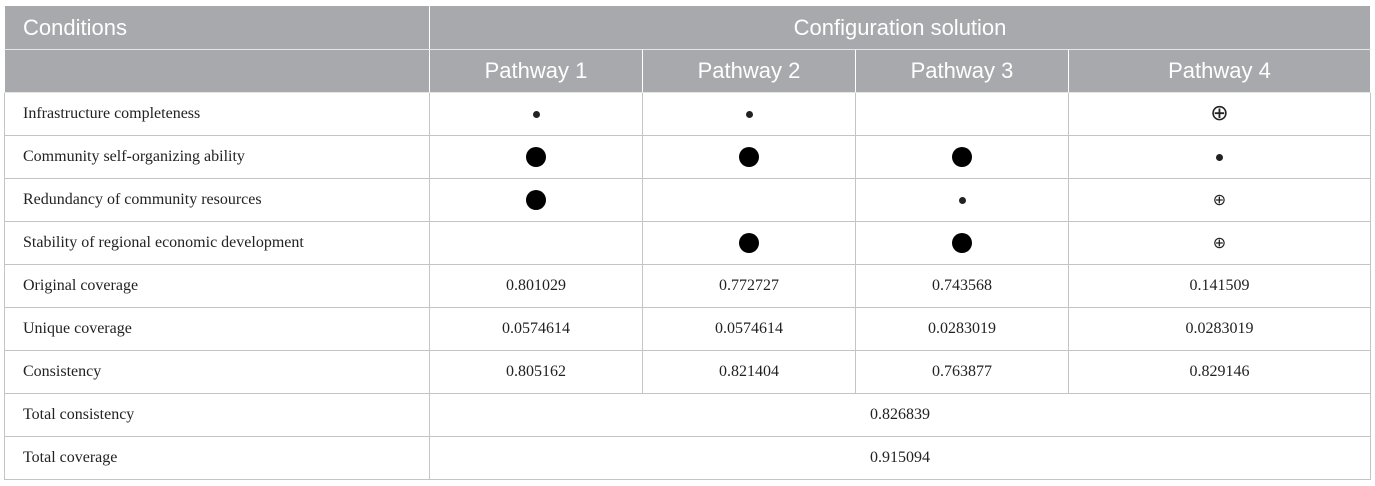 This screenshot has height=486, width=1375. I want to click on header-row-2: Pathway 1 Pathway 2 Pathway 3 Pathway 4, so click(687, 71).